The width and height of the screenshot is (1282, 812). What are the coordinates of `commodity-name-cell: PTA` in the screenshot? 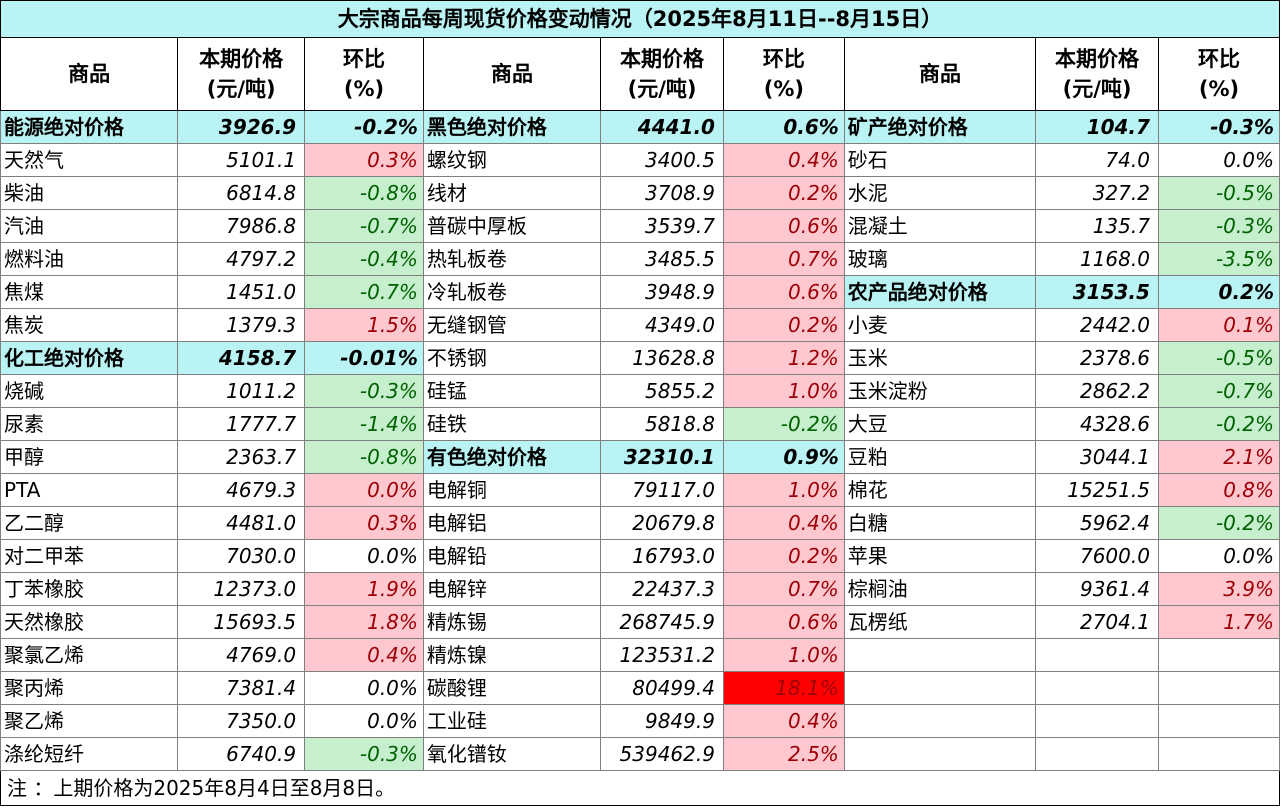 It's located at (89, 490).